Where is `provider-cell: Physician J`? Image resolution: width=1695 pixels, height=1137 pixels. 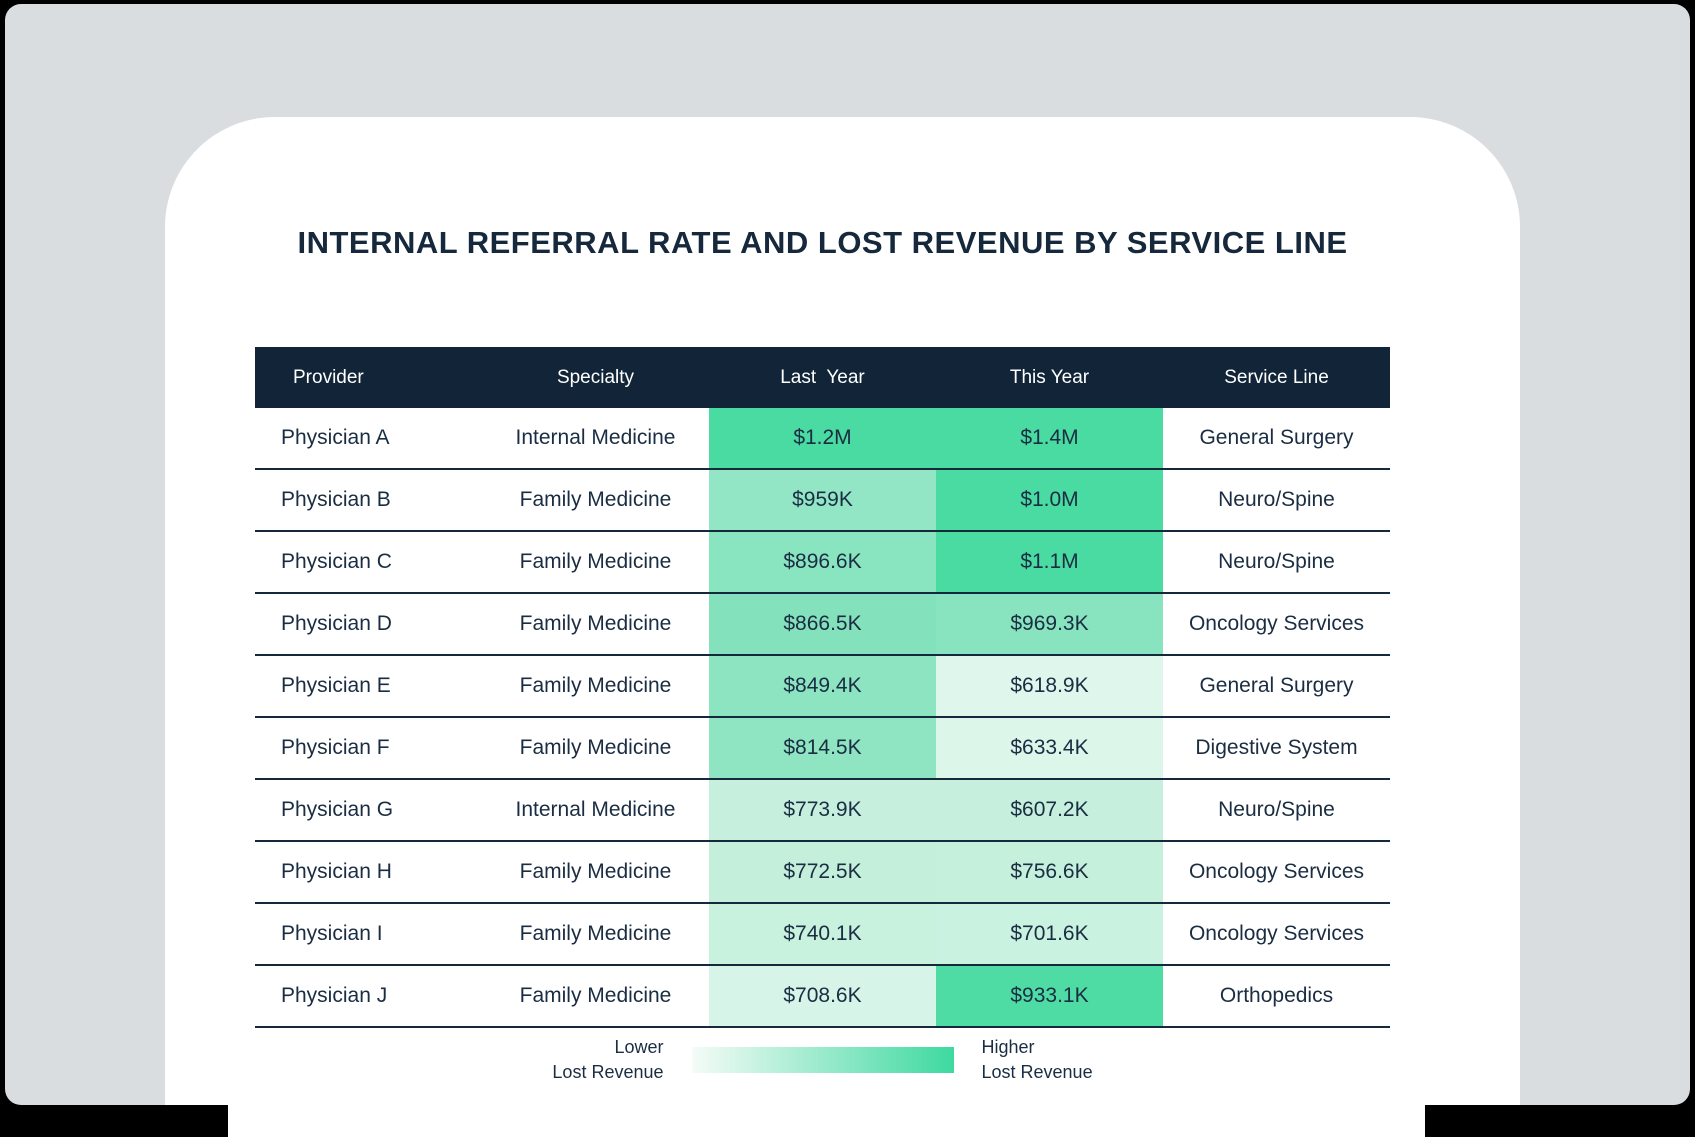
provider-cell: Physician J is located at coordinates (334, 995).